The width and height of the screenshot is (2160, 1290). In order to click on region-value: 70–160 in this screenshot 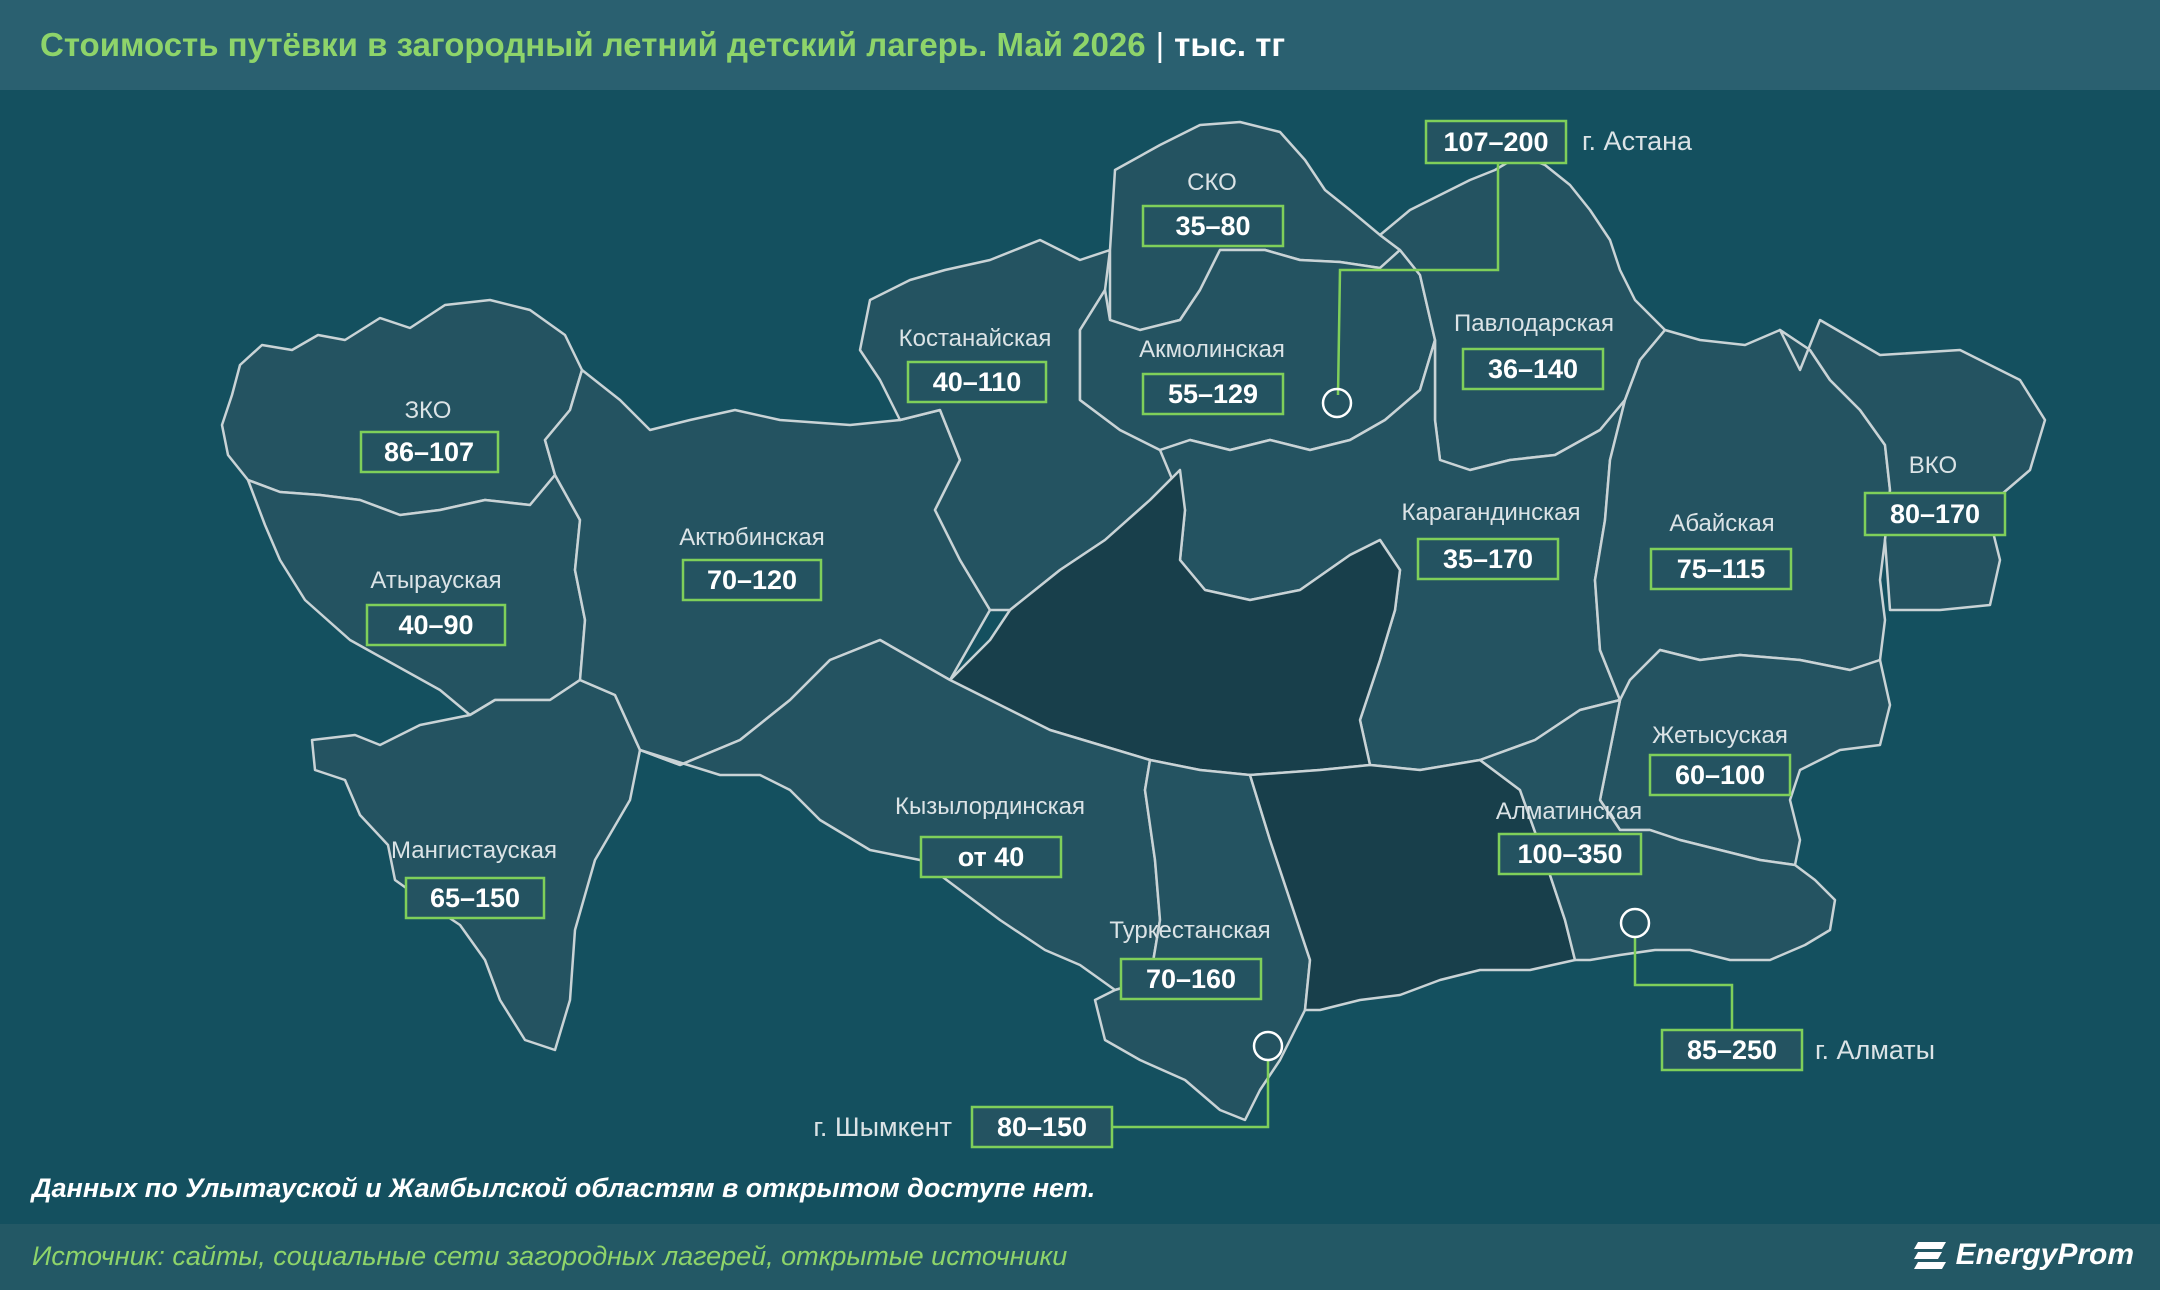, I will do `click(1191, 979)`.